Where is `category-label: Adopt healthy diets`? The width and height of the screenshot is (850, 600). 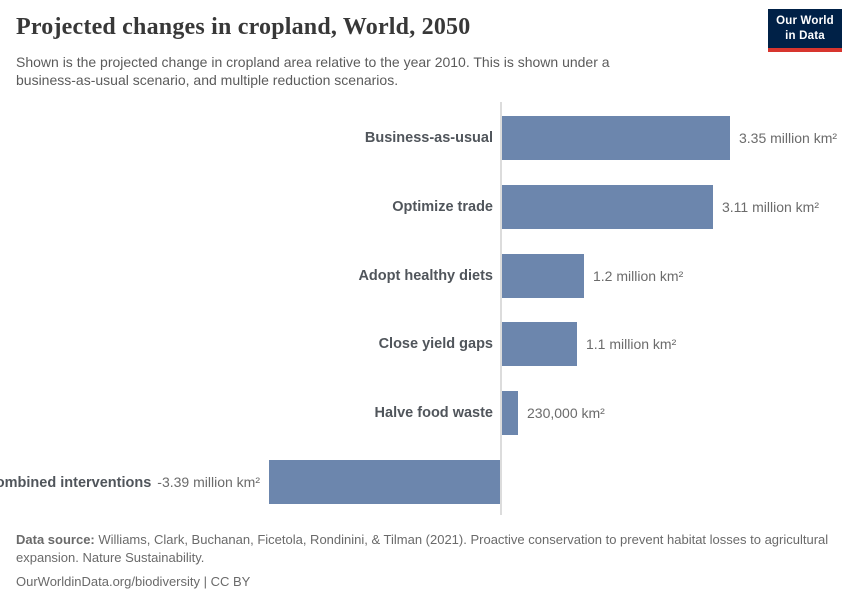
category-label: Adopt healthy diets is located at coordinates (425, 276).